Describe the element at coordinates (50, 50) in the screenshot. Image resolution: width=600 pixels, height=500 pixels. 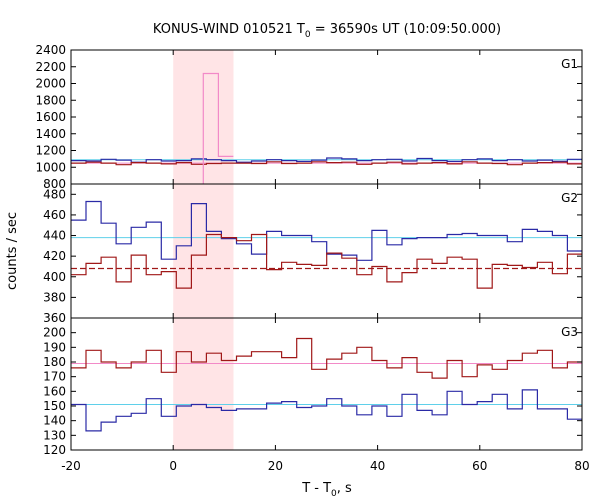
I see `panel-g1-y-tick-label: 2400` at that location.